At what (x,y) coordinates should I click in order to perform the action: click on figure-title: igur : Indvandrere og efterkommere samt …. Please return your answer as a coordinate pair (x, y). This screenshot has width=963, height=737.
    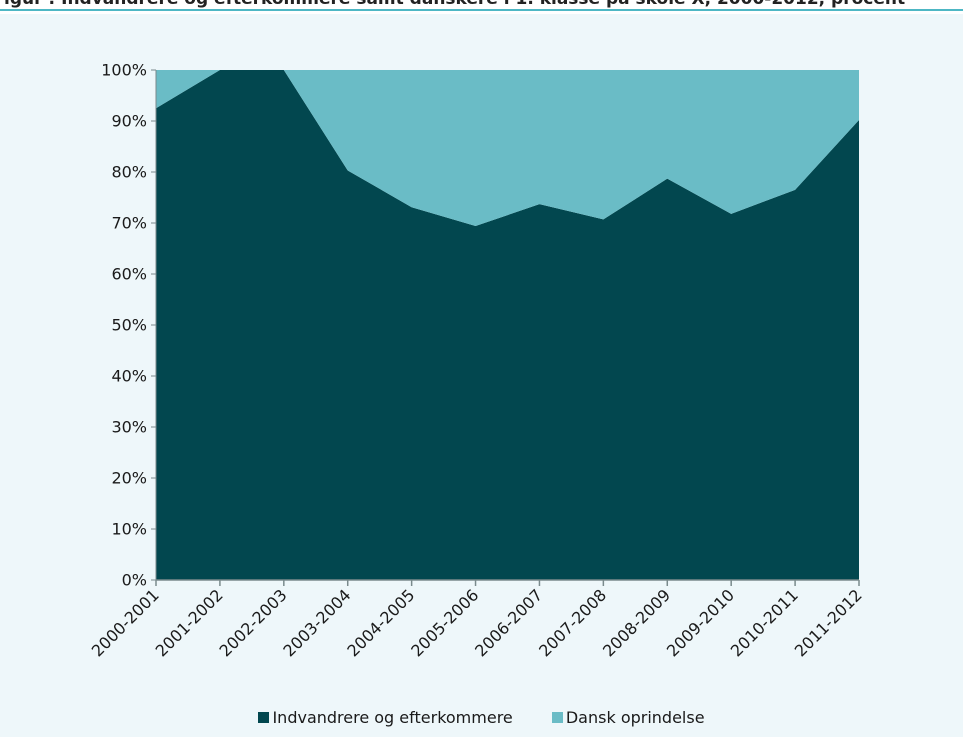
    Looking at the image, I should click on (454, 4).